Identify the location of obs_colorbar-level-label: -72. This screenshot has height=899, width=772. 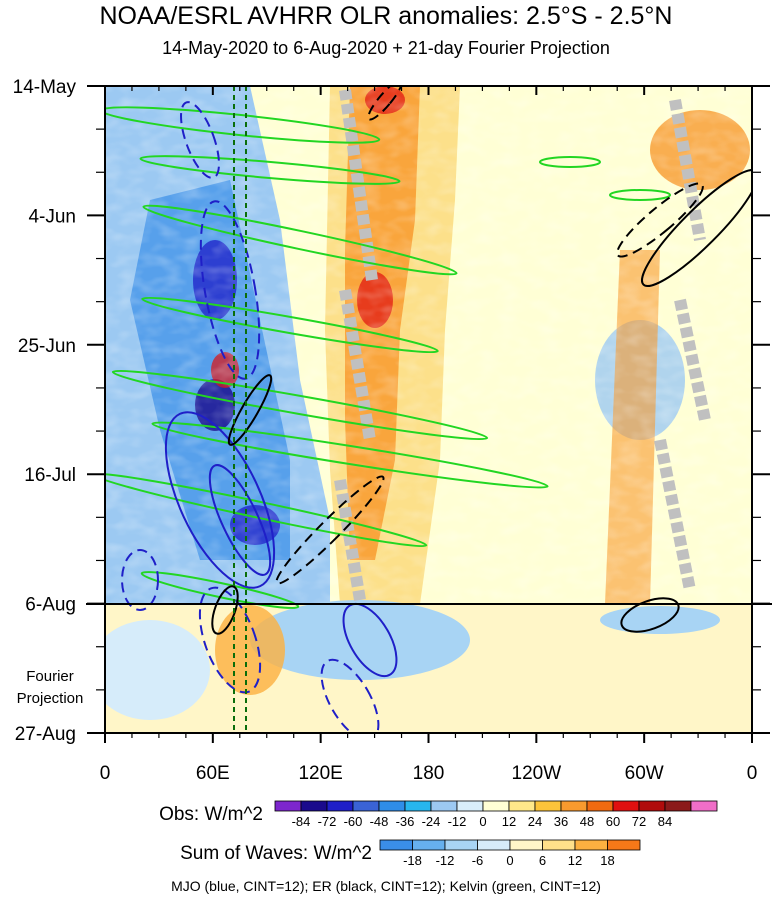
(327, 821).